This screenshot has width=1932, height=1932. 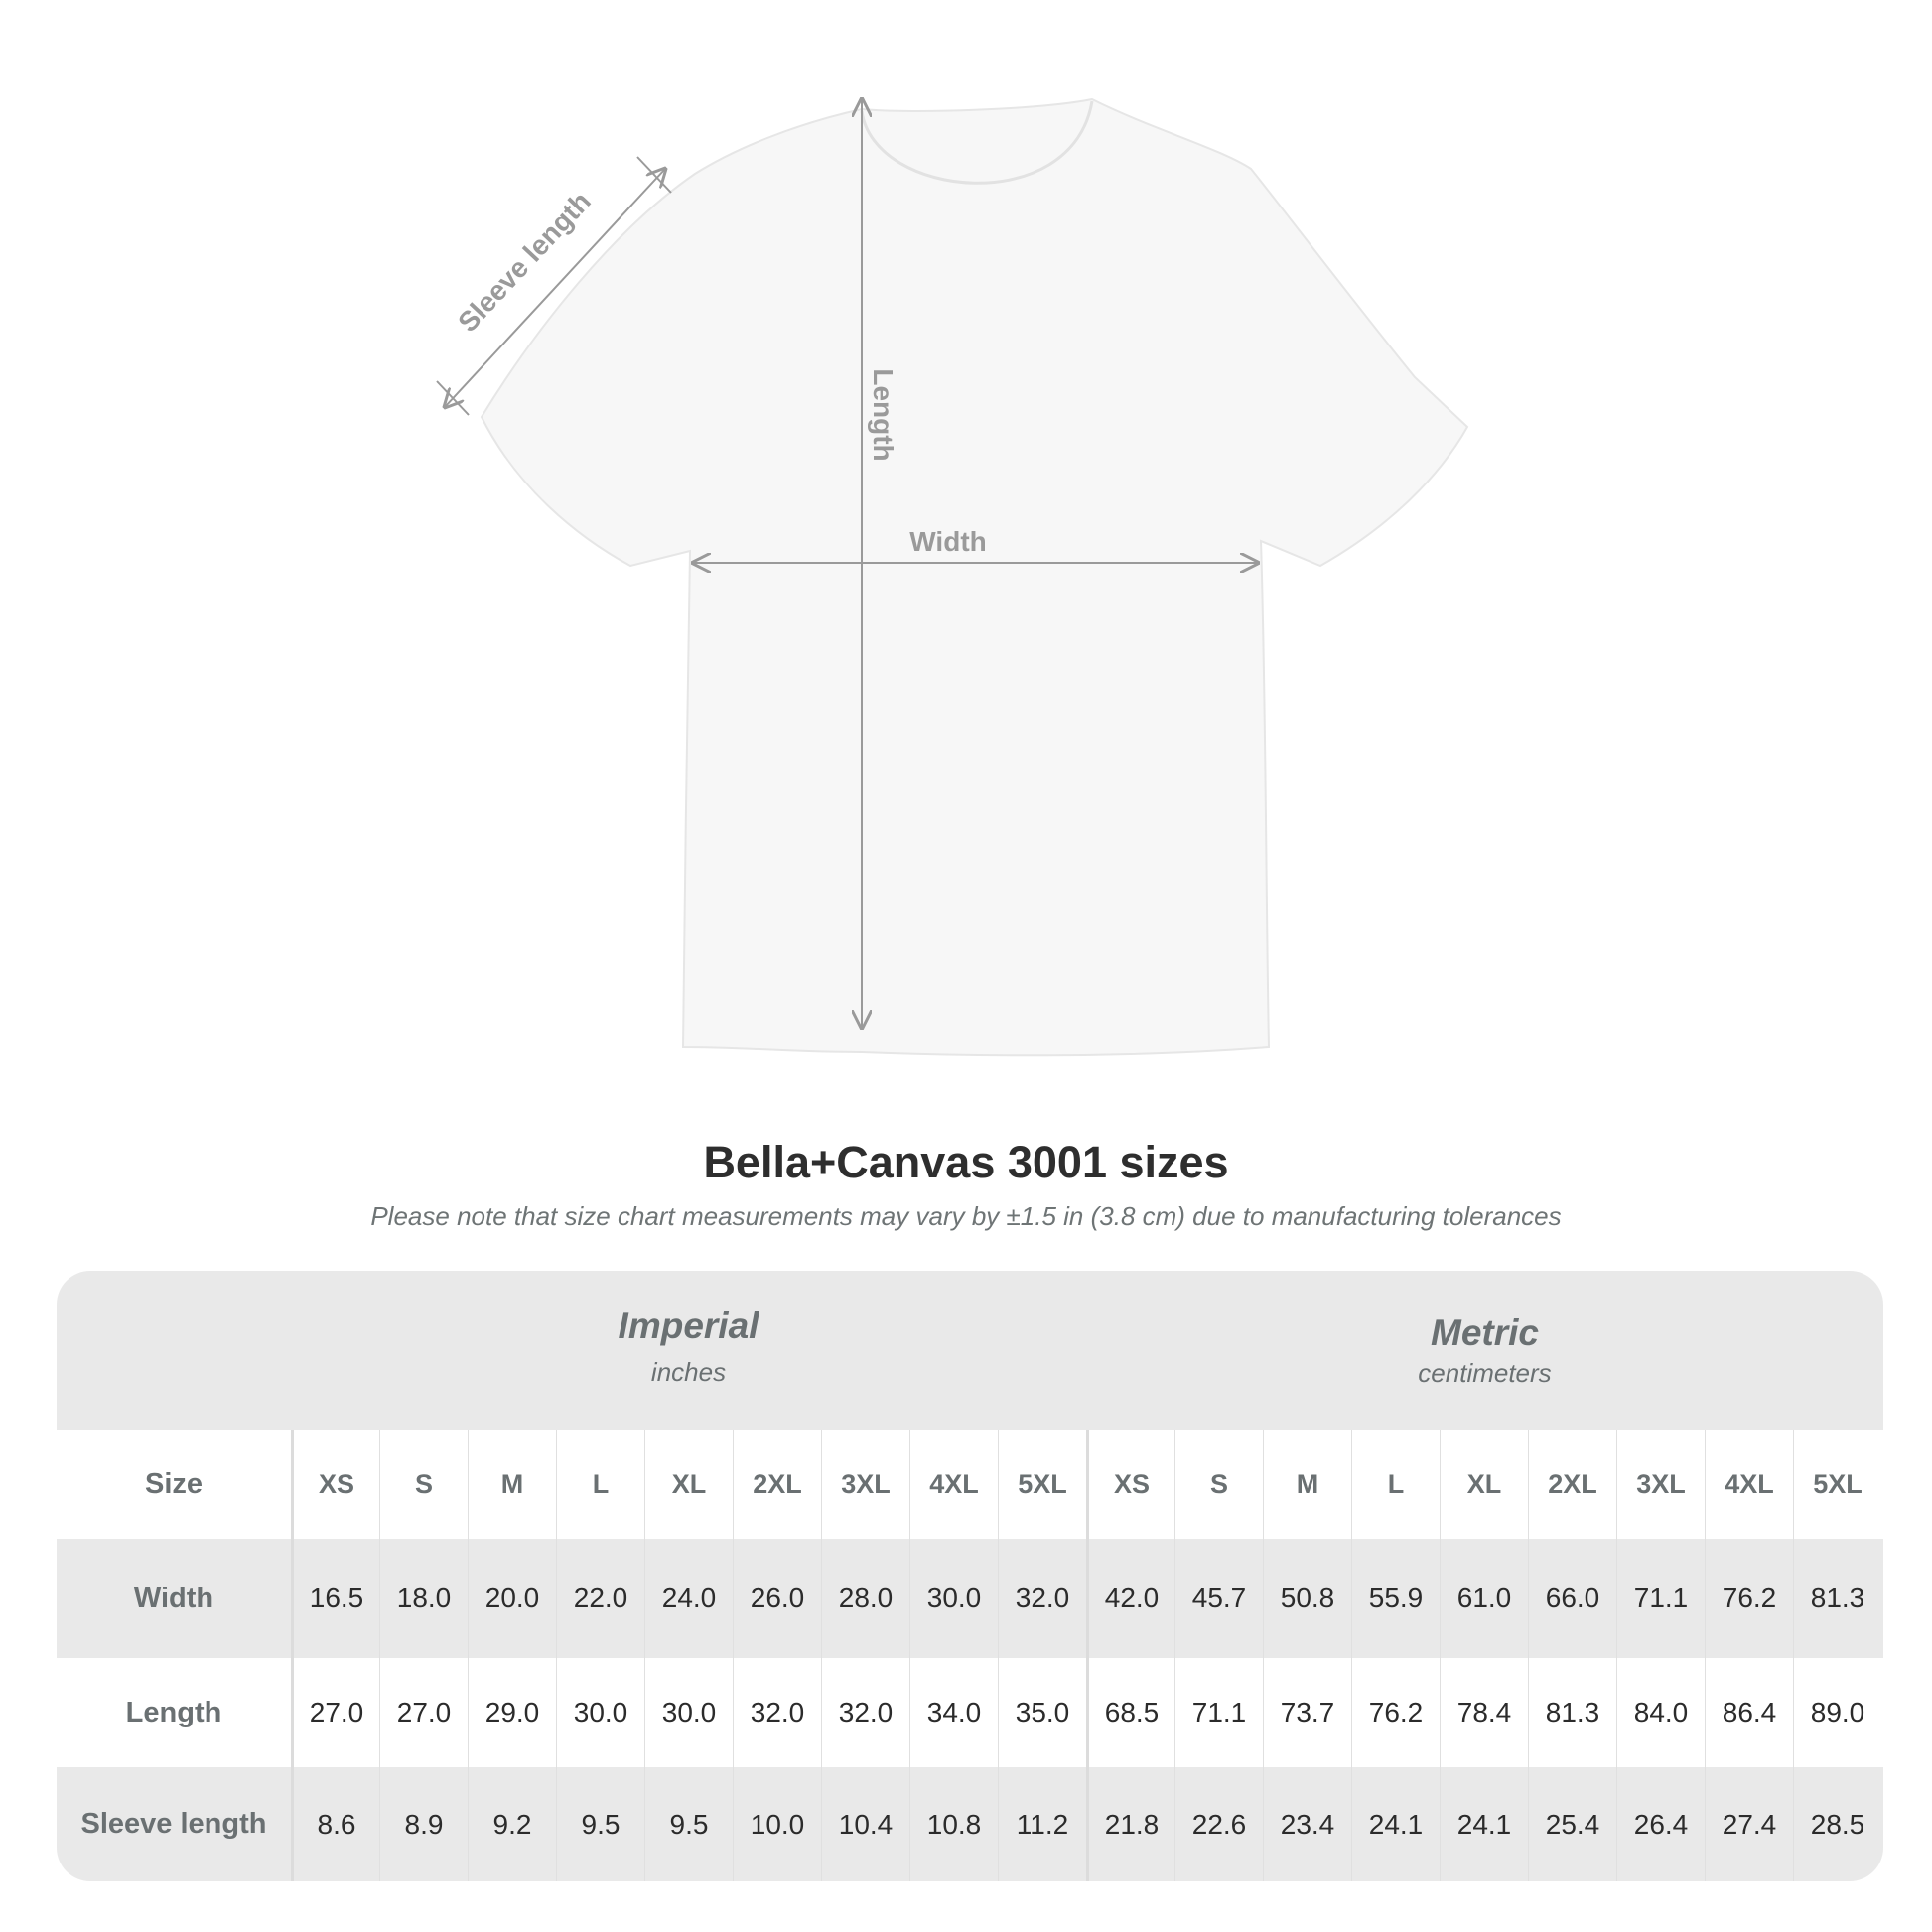 What do you see at coordinates (512, 1485) in the screenshot?
I see `size-imperial-header: M` at bounding box center [512, 1485].